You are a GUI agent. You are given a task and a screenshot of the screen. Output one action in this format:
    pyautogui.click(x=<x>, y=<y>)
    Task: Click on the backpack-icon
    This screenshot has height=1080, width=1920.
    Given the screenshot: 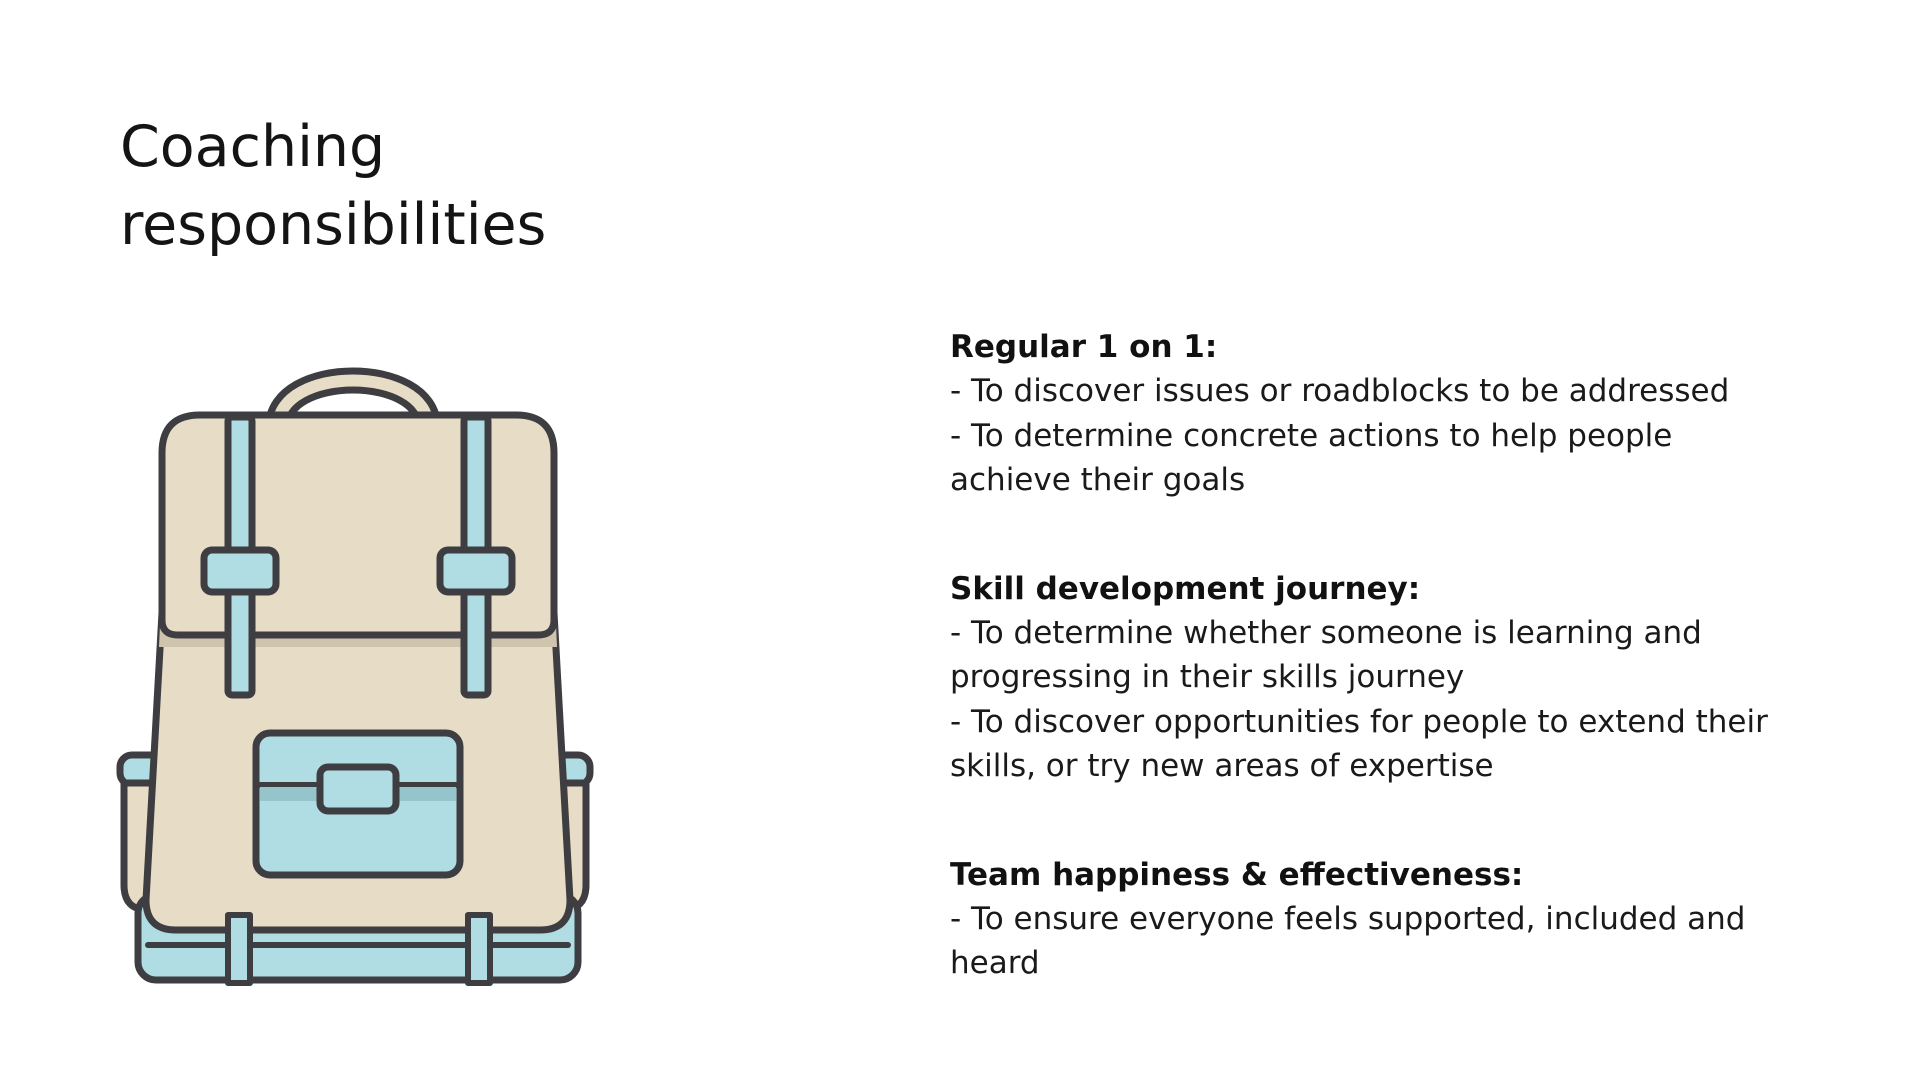 What is the action you would take?
    pyautogui.click(x=355, y=676)
    